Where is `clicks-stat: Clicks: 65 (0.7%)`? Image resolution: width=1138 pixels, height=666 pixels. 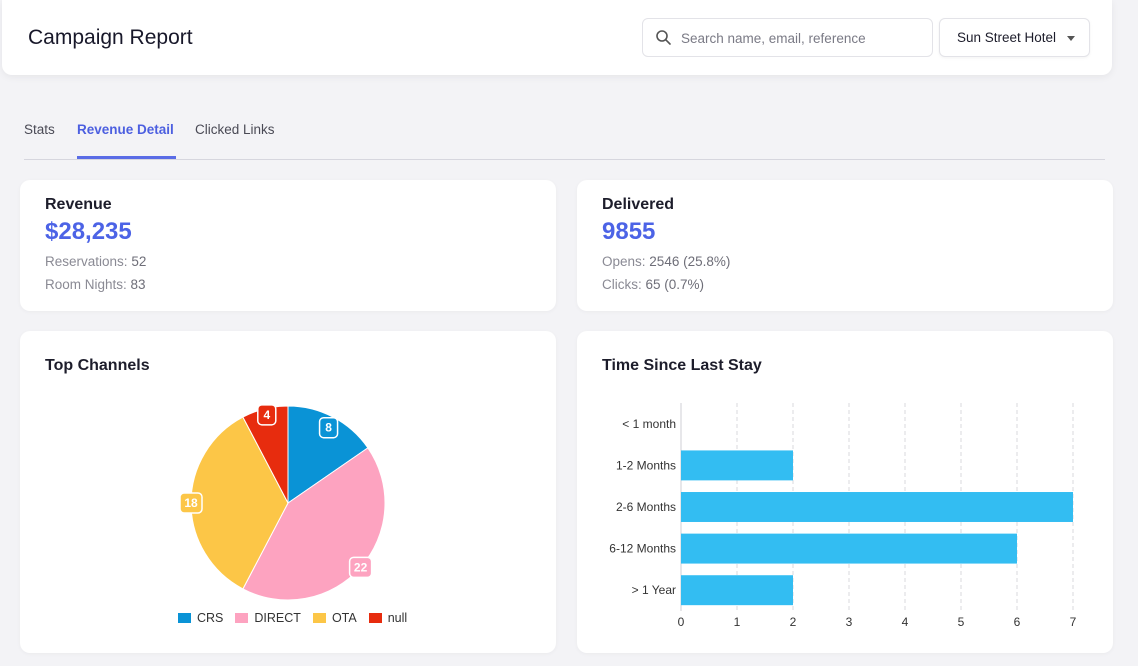 clicks-stat: Clicks: 65 (0.7%) is located at coordinates (653, 284).